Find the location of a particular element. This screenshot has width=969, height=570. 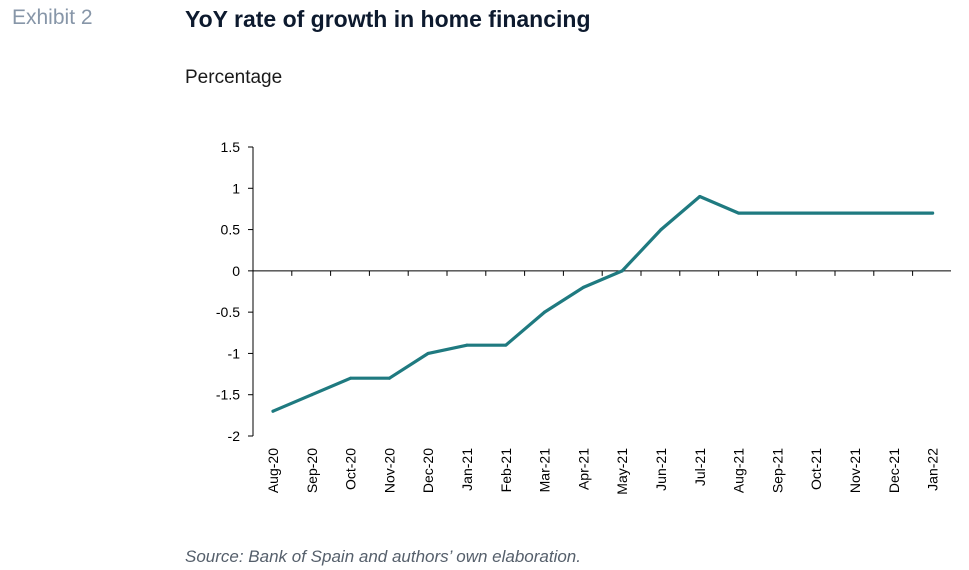

x-tick-label: Aug-20 is located at coordinates (273, 470).